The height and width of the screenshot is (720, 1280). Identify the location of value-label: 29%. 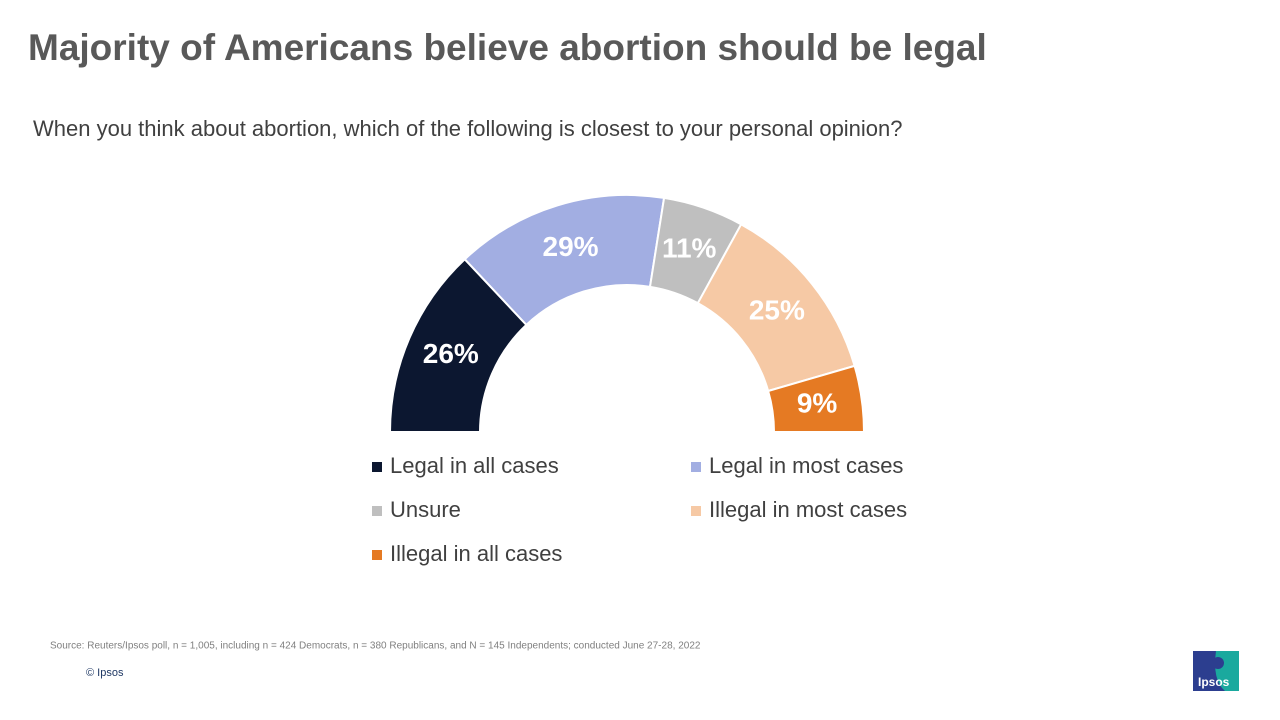
(571, 246).